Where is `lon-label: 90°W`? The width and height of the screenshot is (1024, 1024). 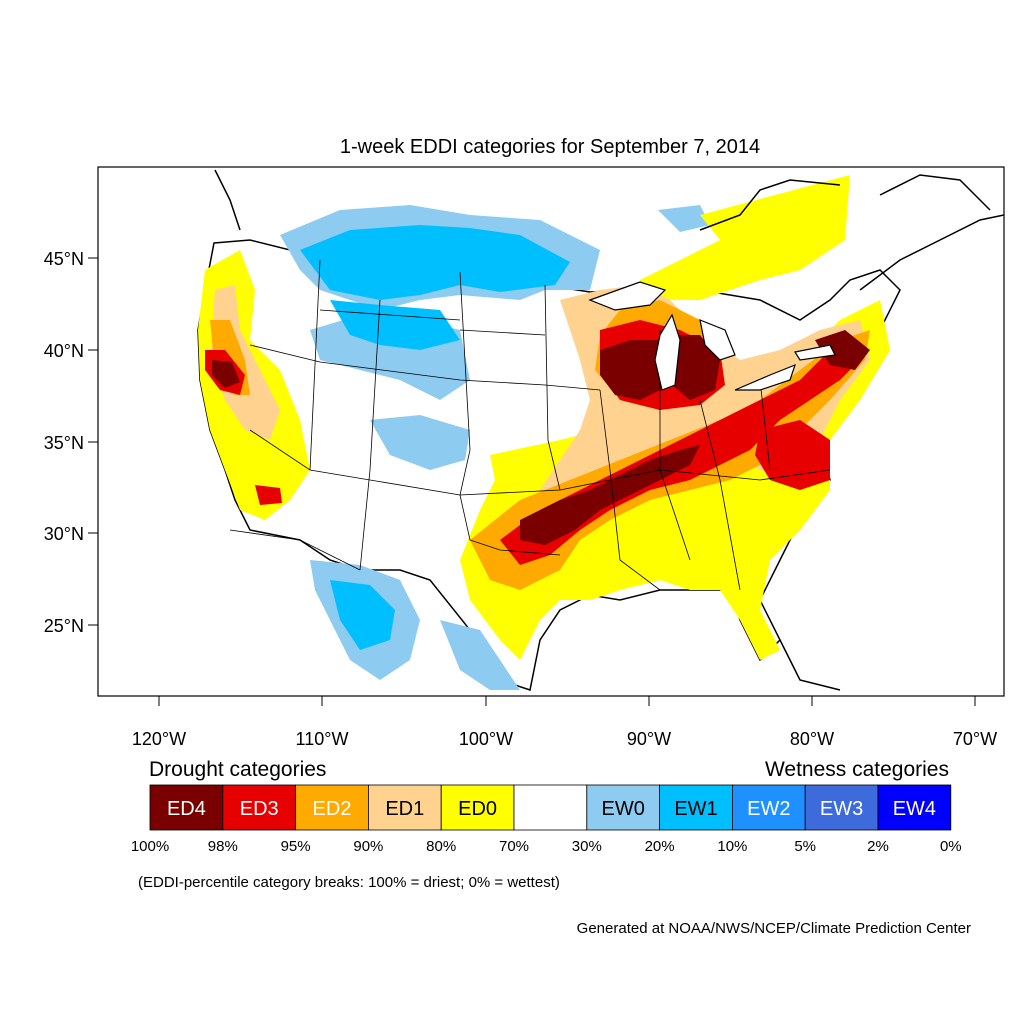 lon-label: 90°W is located at coordinates (649, 739).